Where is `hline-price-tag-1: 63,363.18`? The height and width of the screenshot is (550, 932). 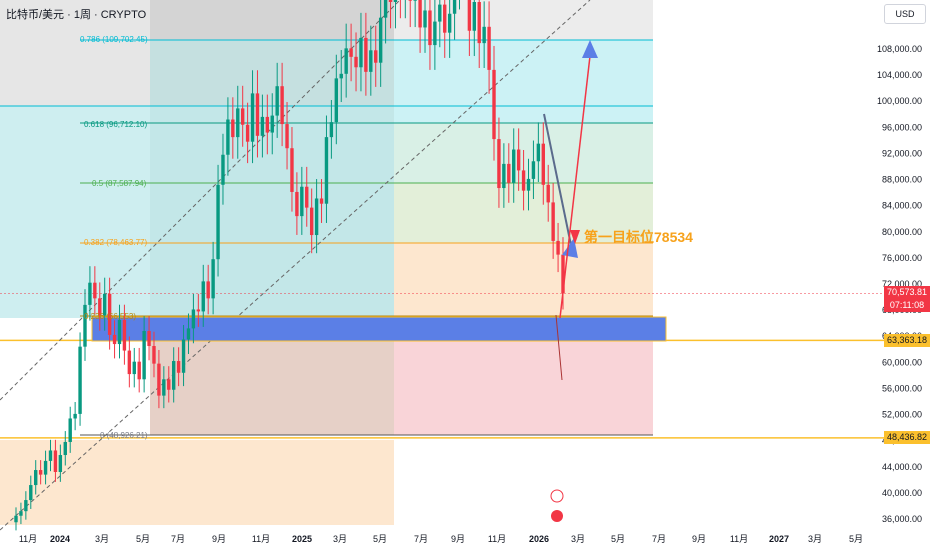
hline-price-tag-1: 63,363.18 is located at coordinates (907, 340).